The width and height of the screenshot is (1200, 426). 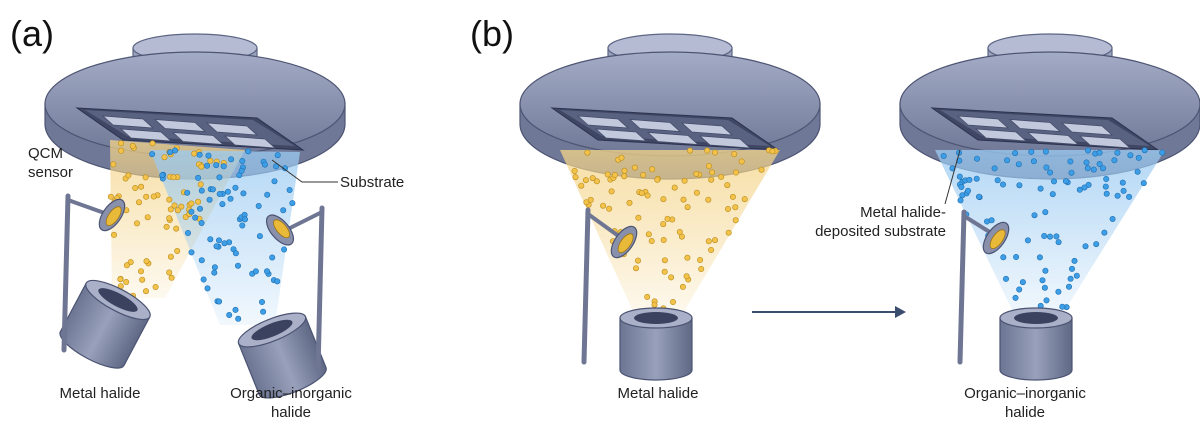 What do you see at coordinates (586, 286) in the screenshot?
I see `b1-qcm-pole` at bounding box center [586, 286].